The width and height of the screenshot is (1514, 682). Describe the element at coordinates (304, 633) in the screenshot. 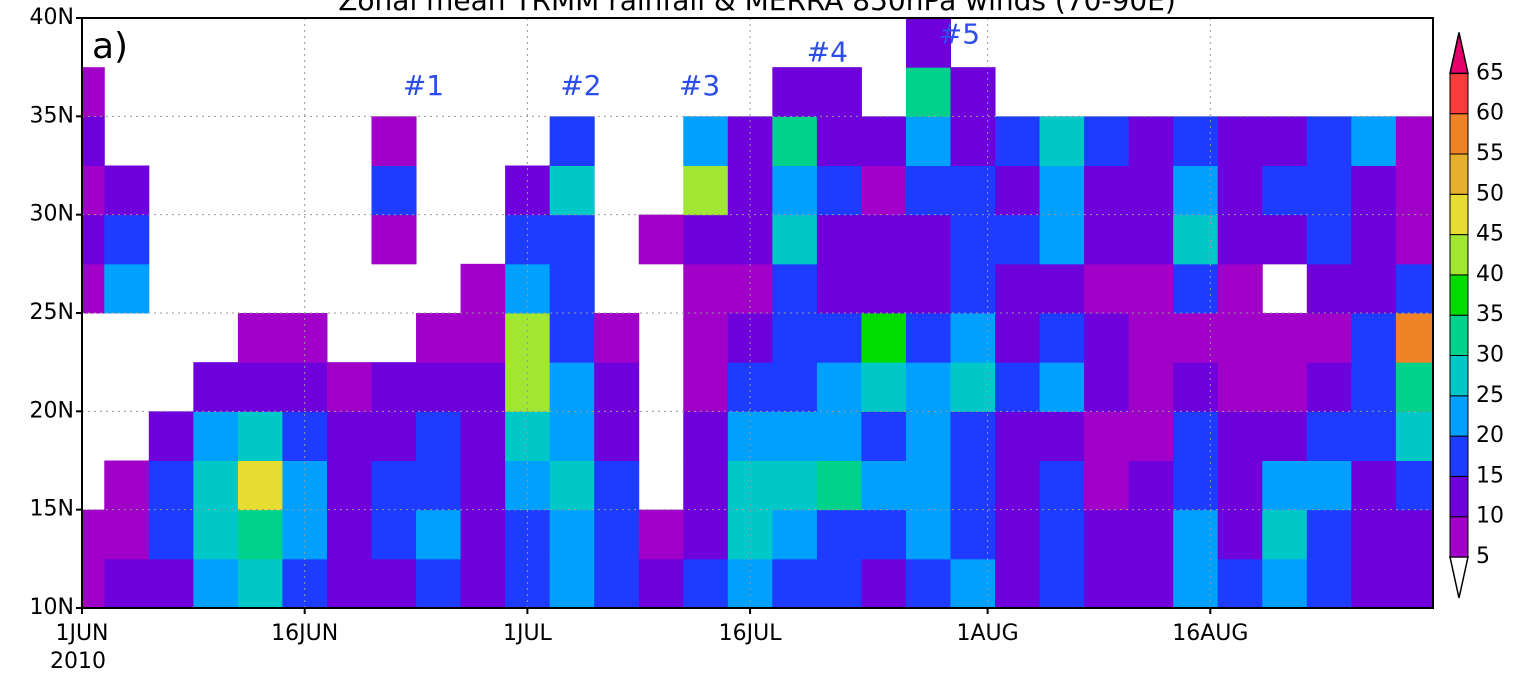

I see `x-tick-label: 16JUN` at that location.